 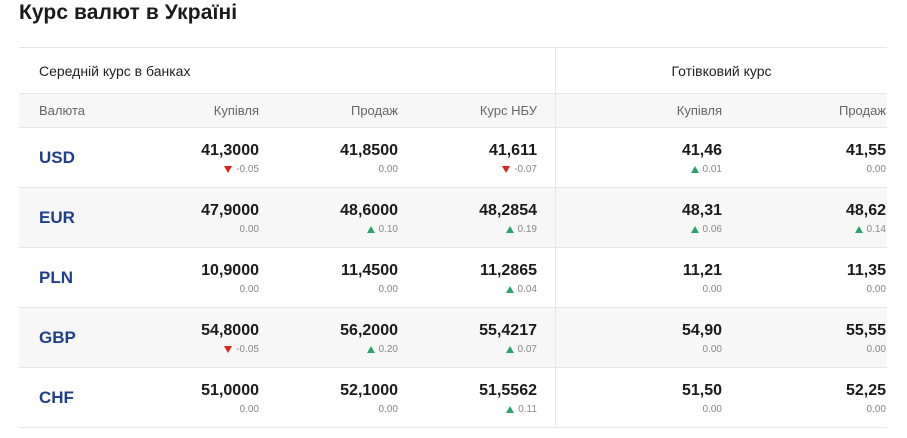 What do you see at coordinates (467, 157) in the screenshot?
I see `rate-cell-nbu: 41,611 -0.07` at bounding box center [467, 157].